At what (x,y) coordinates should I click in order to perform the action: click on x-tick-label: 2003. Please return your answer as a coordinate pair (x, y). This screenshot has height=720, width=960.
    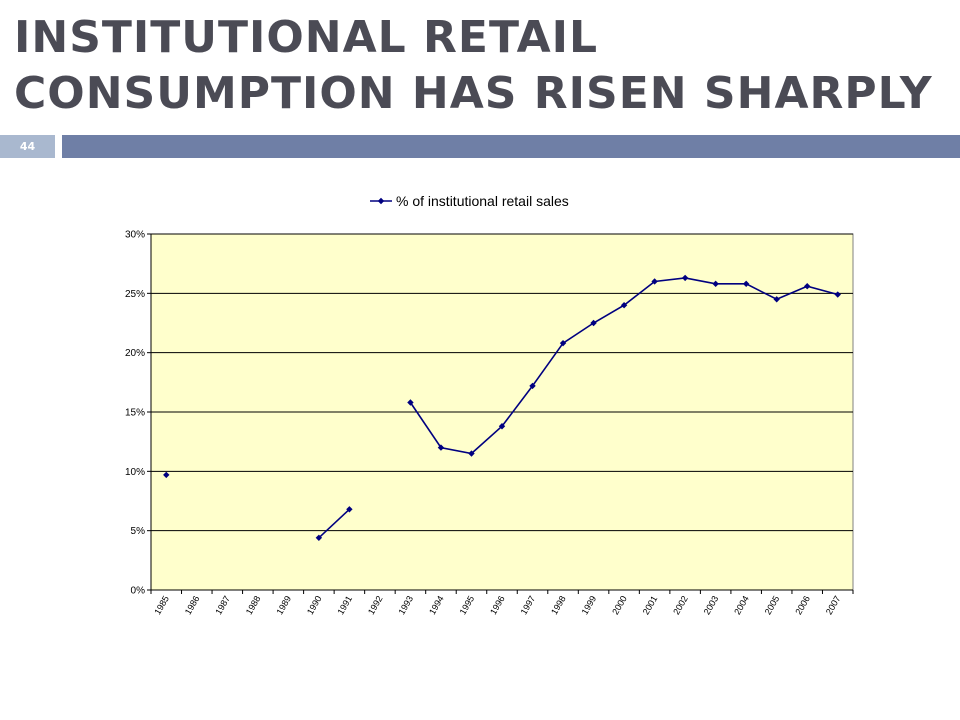
    Looking at the image, I should click on (711, 605).